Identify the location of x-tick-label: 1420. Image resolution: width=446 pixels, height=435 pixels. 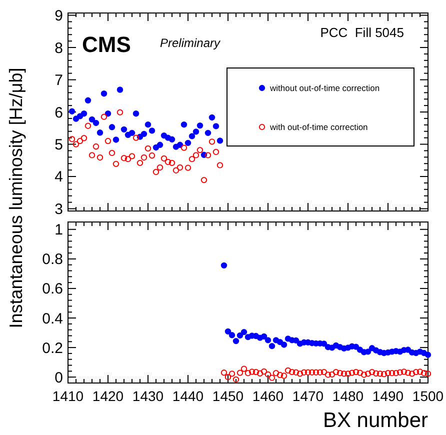
(108, 396).